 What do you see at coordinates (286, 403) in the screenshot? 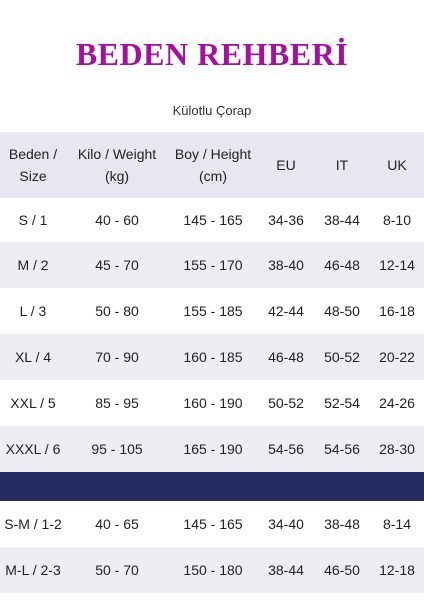
I see `cell-eu: 50-52` at bounding box center [286, 403].